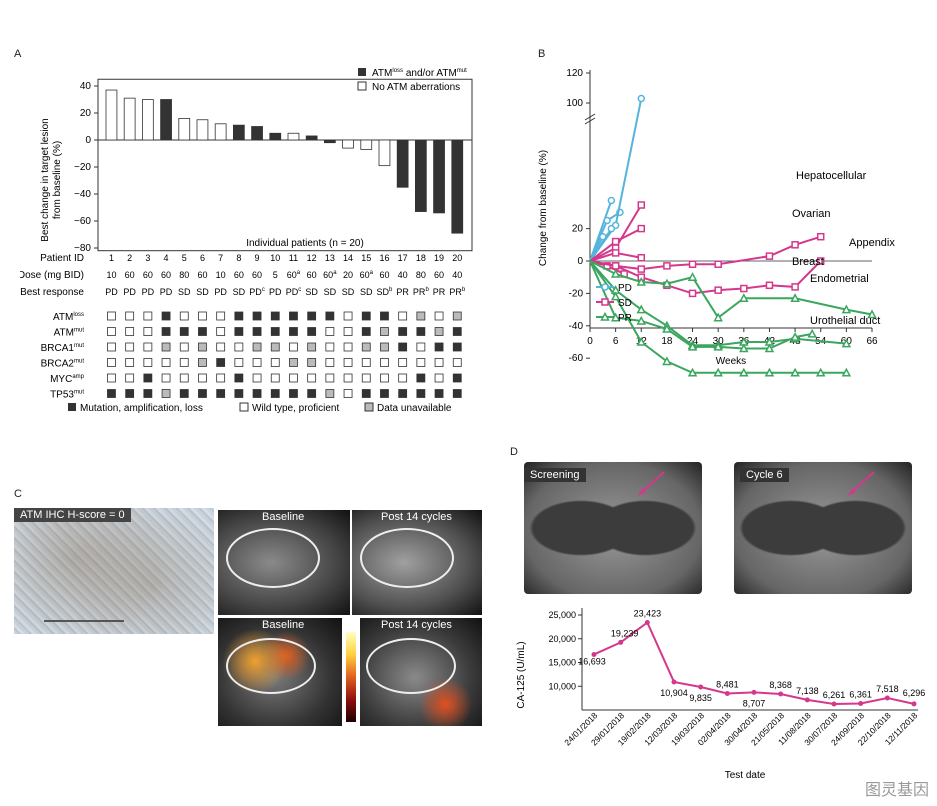 The image size is (937, 806). What do you see at coordinates (576, 326) in the screenshot?
I see `y-tick-label: -40` at bounding box center [576, 326].